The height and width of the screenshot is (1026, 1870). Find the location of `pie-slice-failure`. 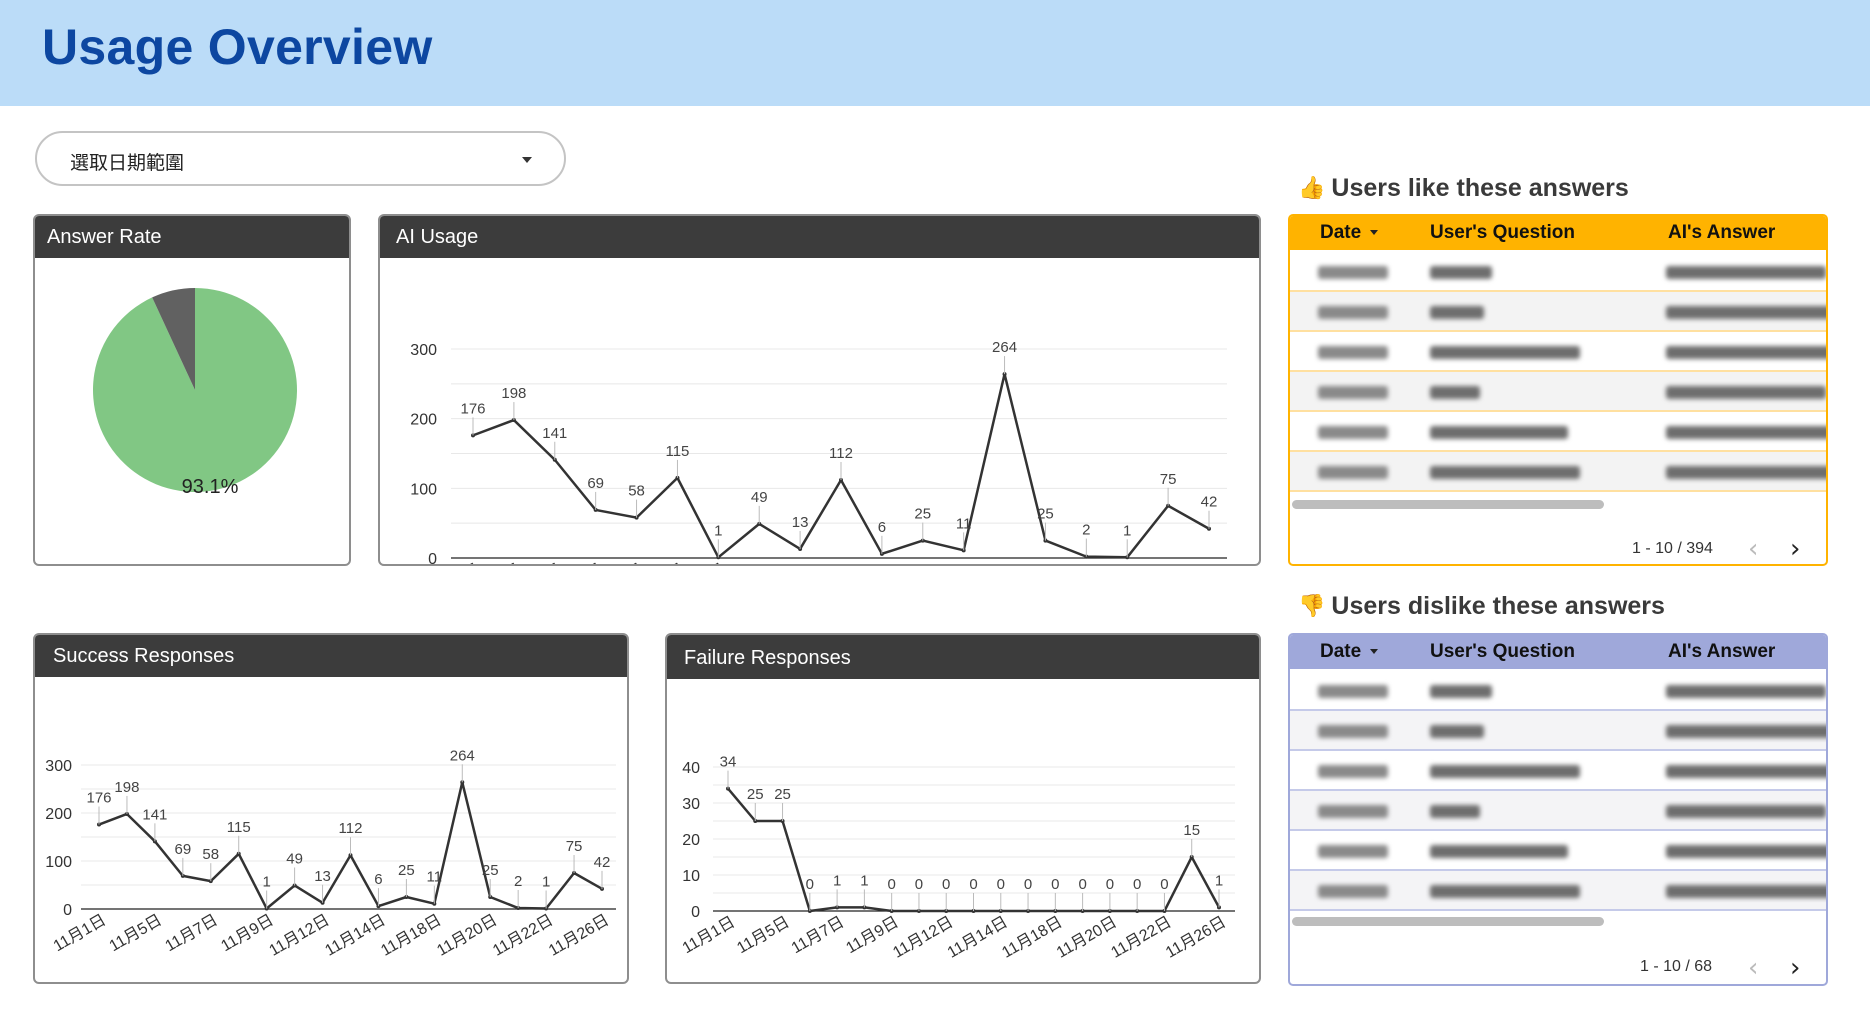

pie-slice-failure is located at coordinates (173, 339).